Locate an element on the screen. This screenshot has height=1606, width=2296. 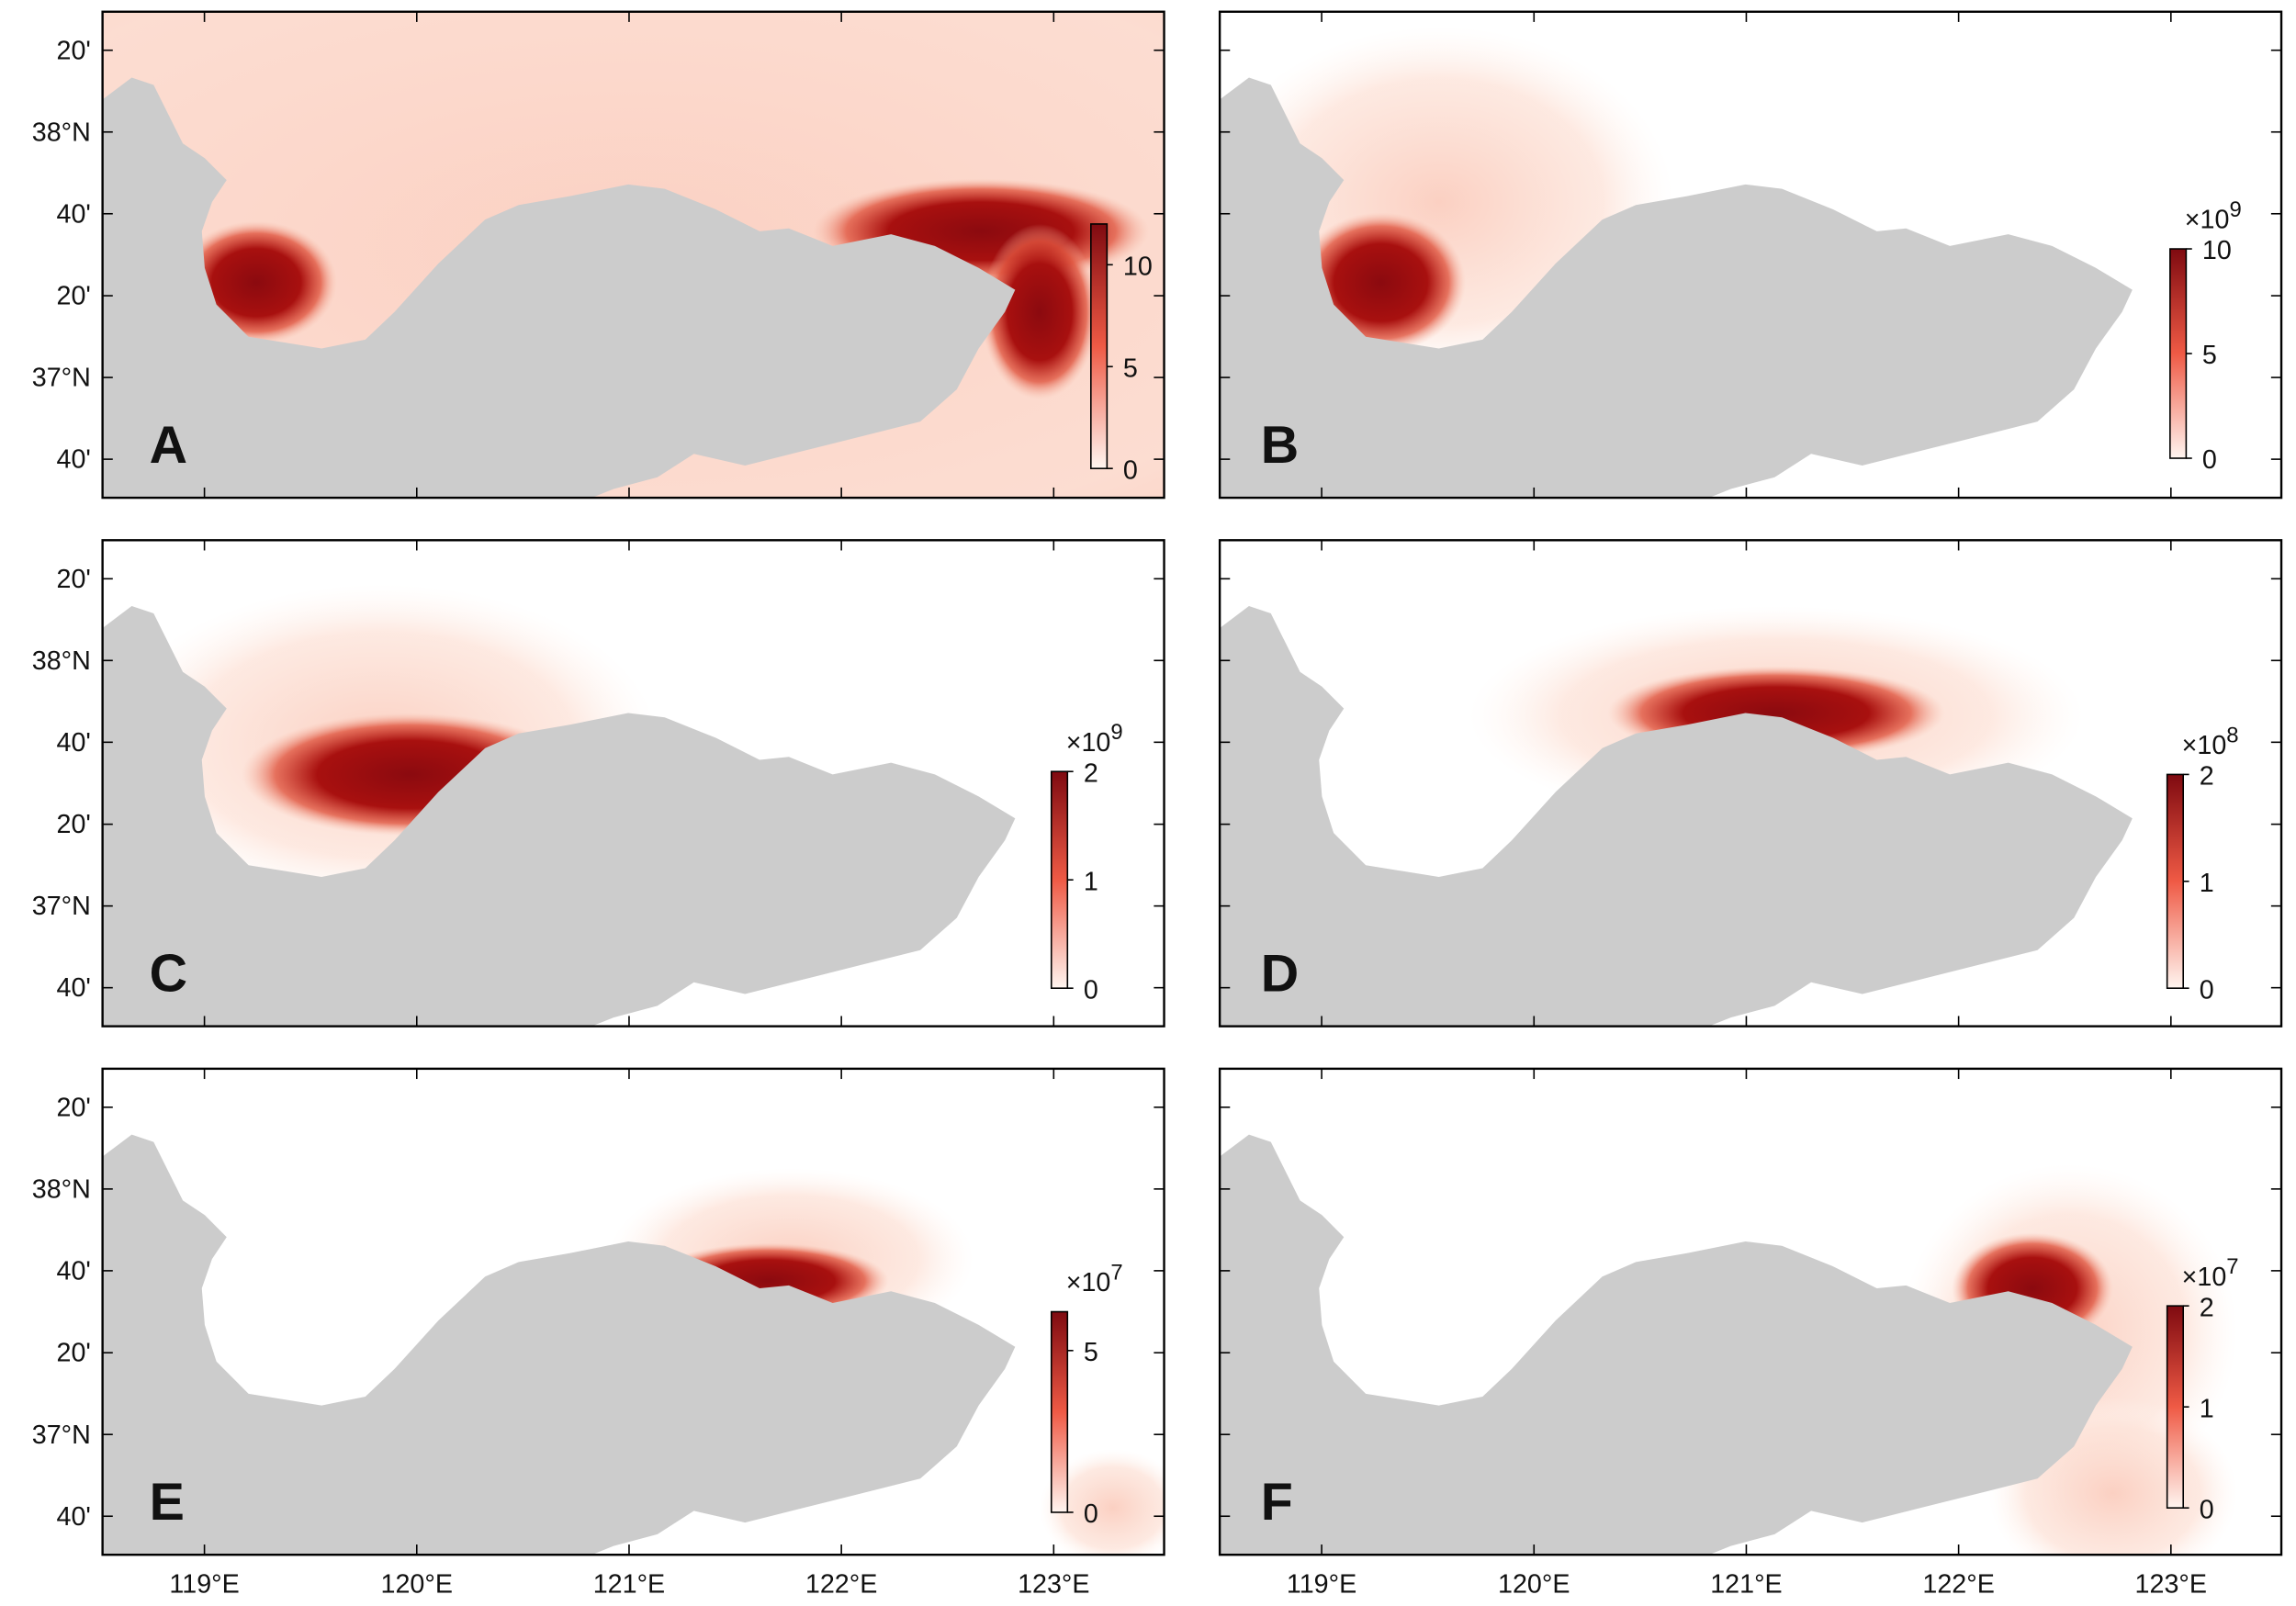
panel-letter: B is located at coordinates (1280, 445).